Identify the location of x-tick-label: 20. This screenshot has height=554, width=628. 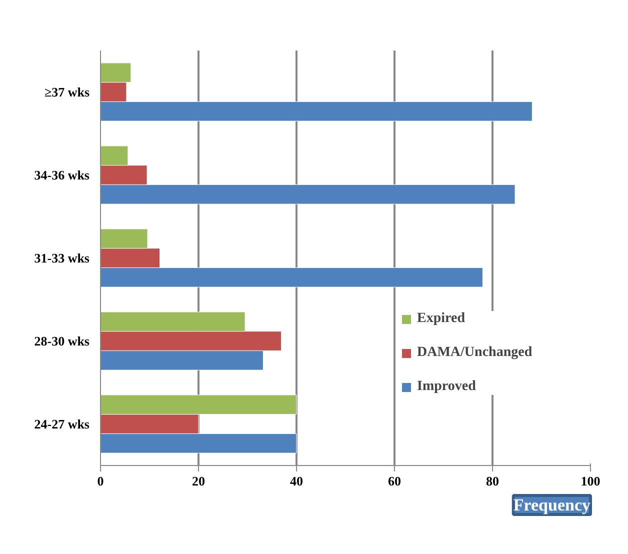
(198, 481).